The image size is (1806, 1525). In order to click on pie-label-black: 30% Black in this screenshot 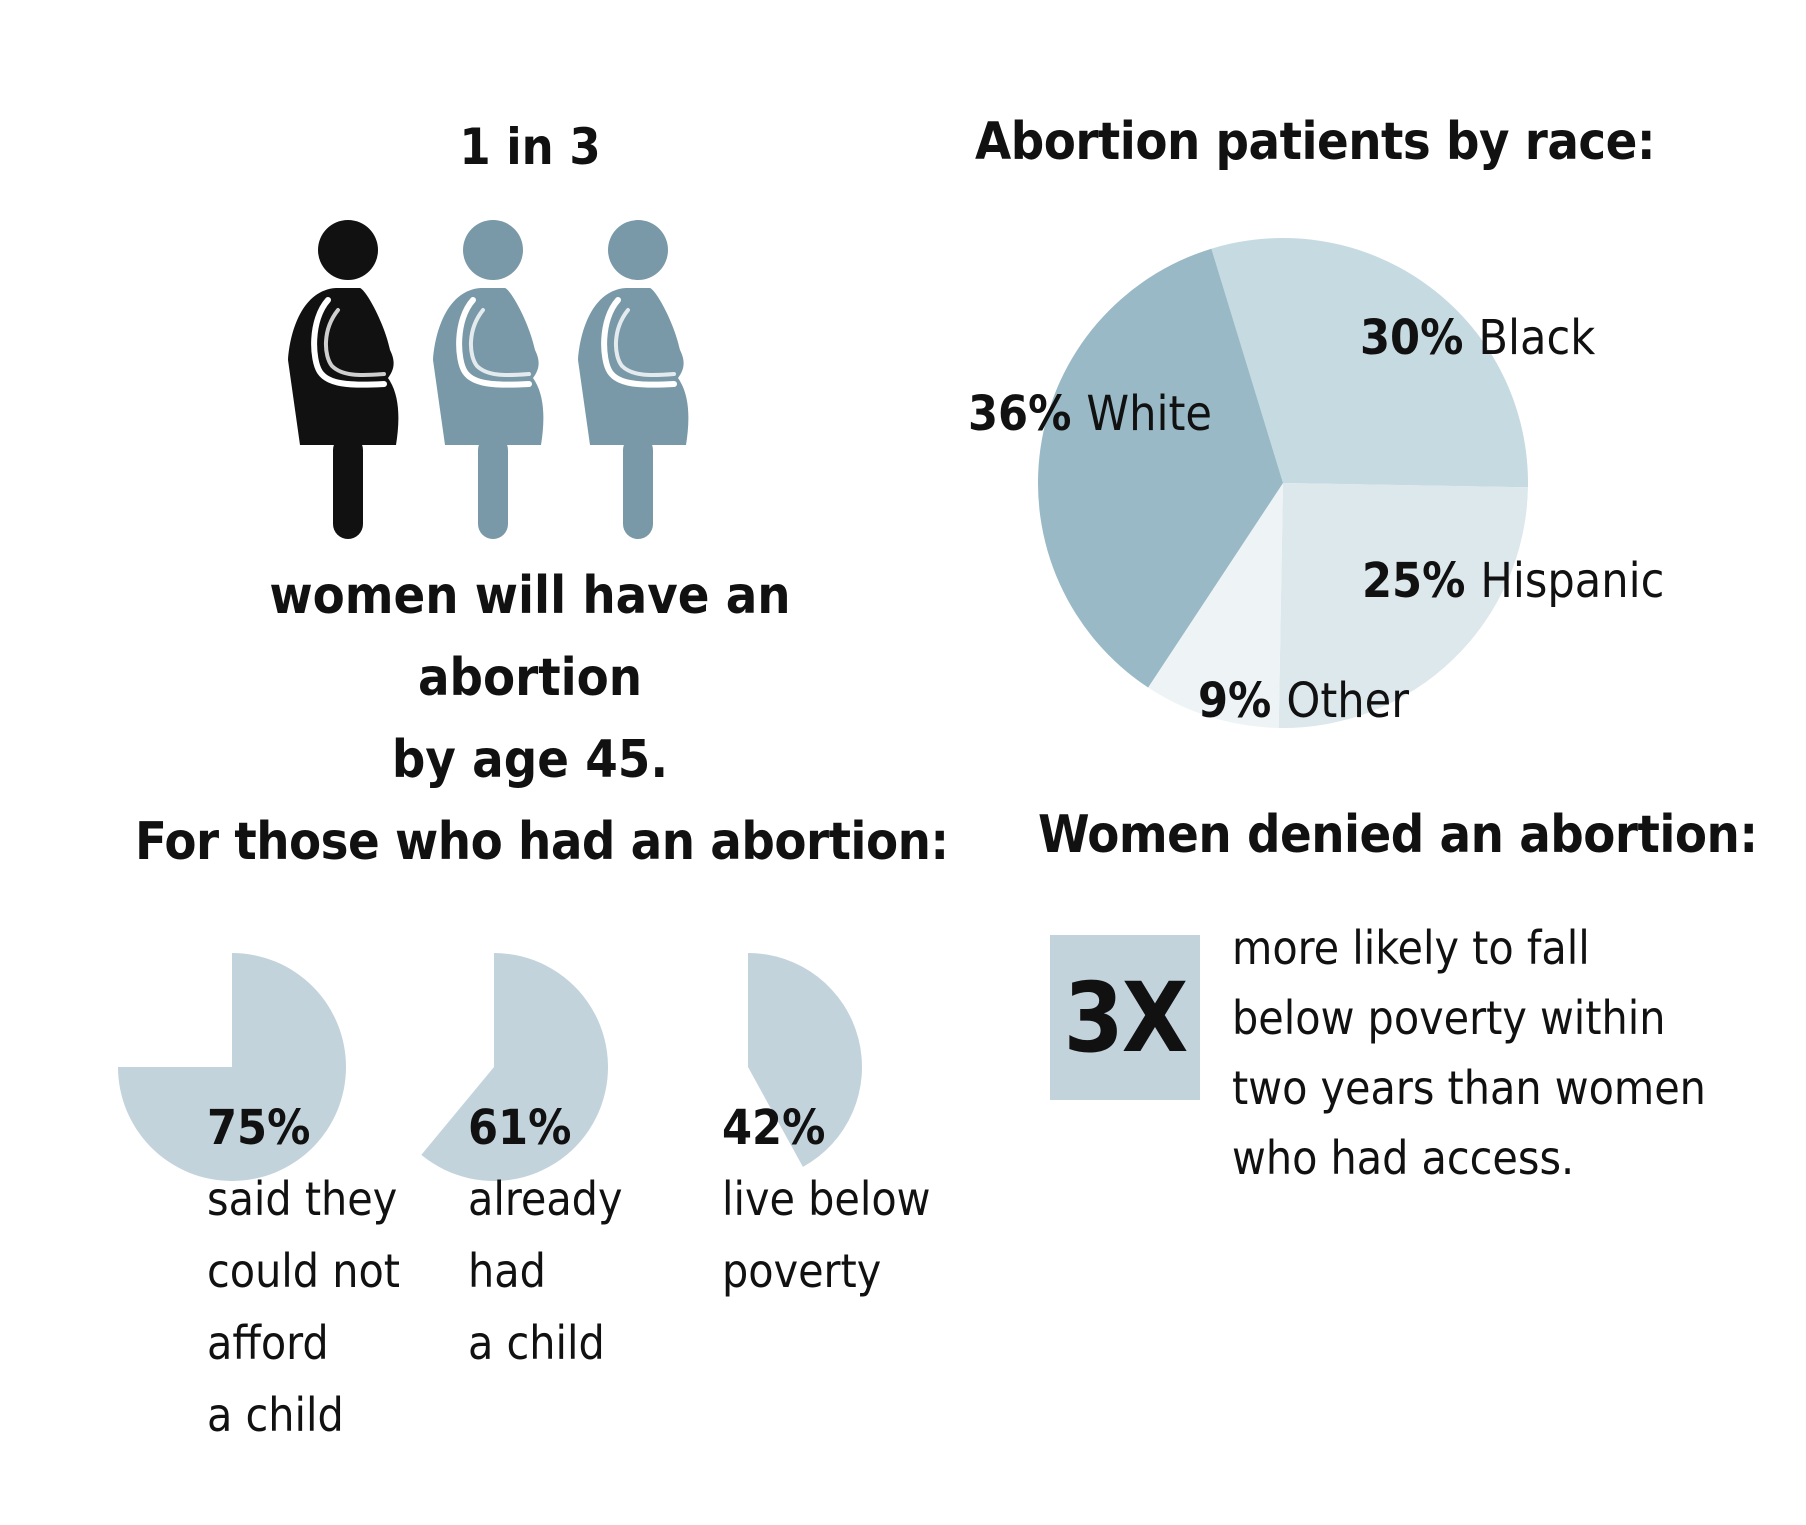, I will do `click(1477, 338)`.